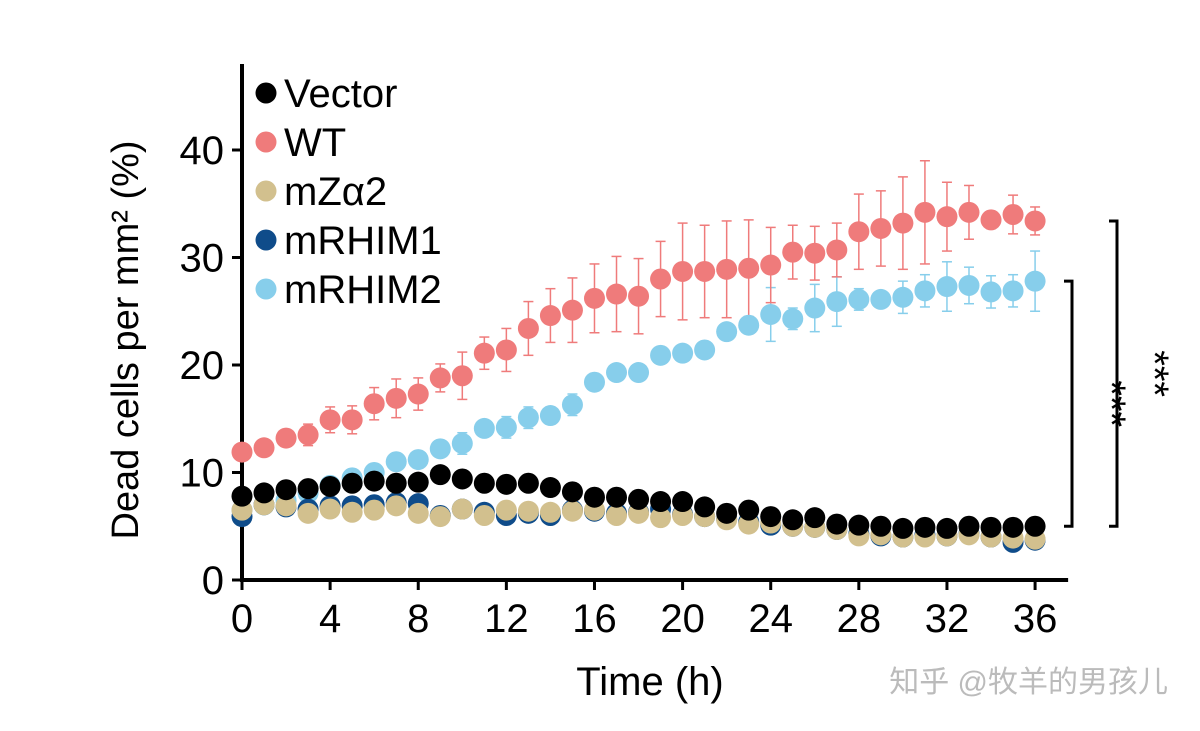 The image size is (1200, 731). What do you see at coordinates (340, 94) in the screenshot?
I see `legend-label-Vector: Vector` at bounding box center [340, 94].